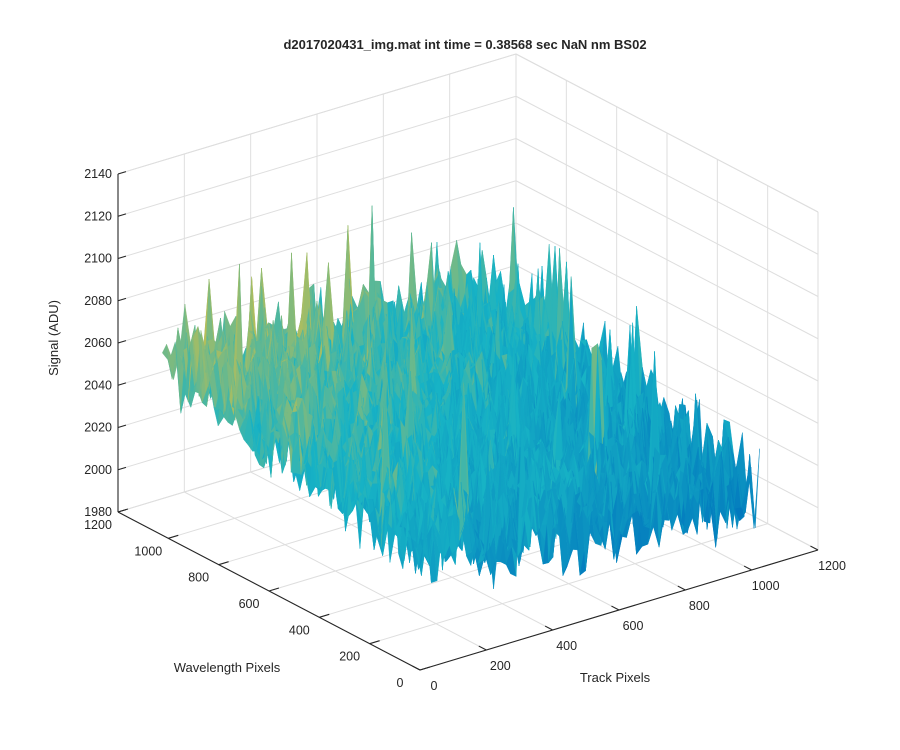  Describe the element at coordinates (98, 259) in the screenshot. I see `z-tick-label: 2100` at that location.